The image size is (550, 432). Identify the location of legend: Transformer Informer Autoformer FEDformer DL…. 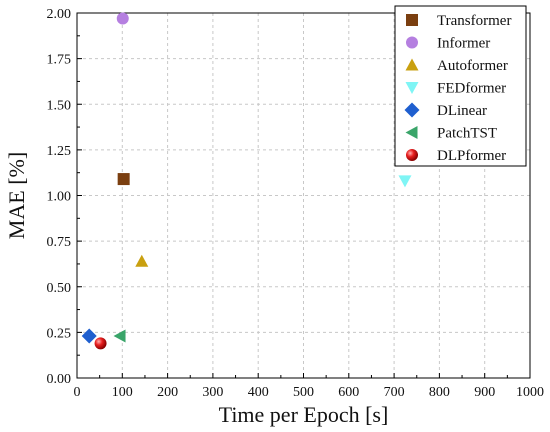
(460, 86).